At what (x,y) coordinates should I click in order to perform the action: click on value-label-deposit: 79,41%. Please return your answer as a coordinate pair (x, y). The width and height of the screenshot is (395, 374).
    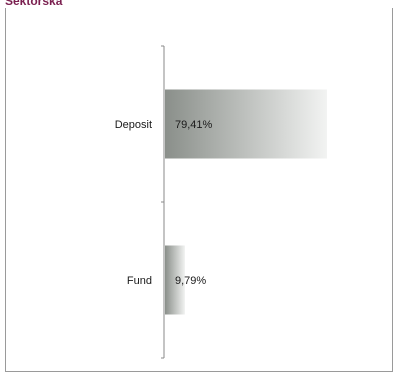
    Looking at the image, I should click on (194, 125).